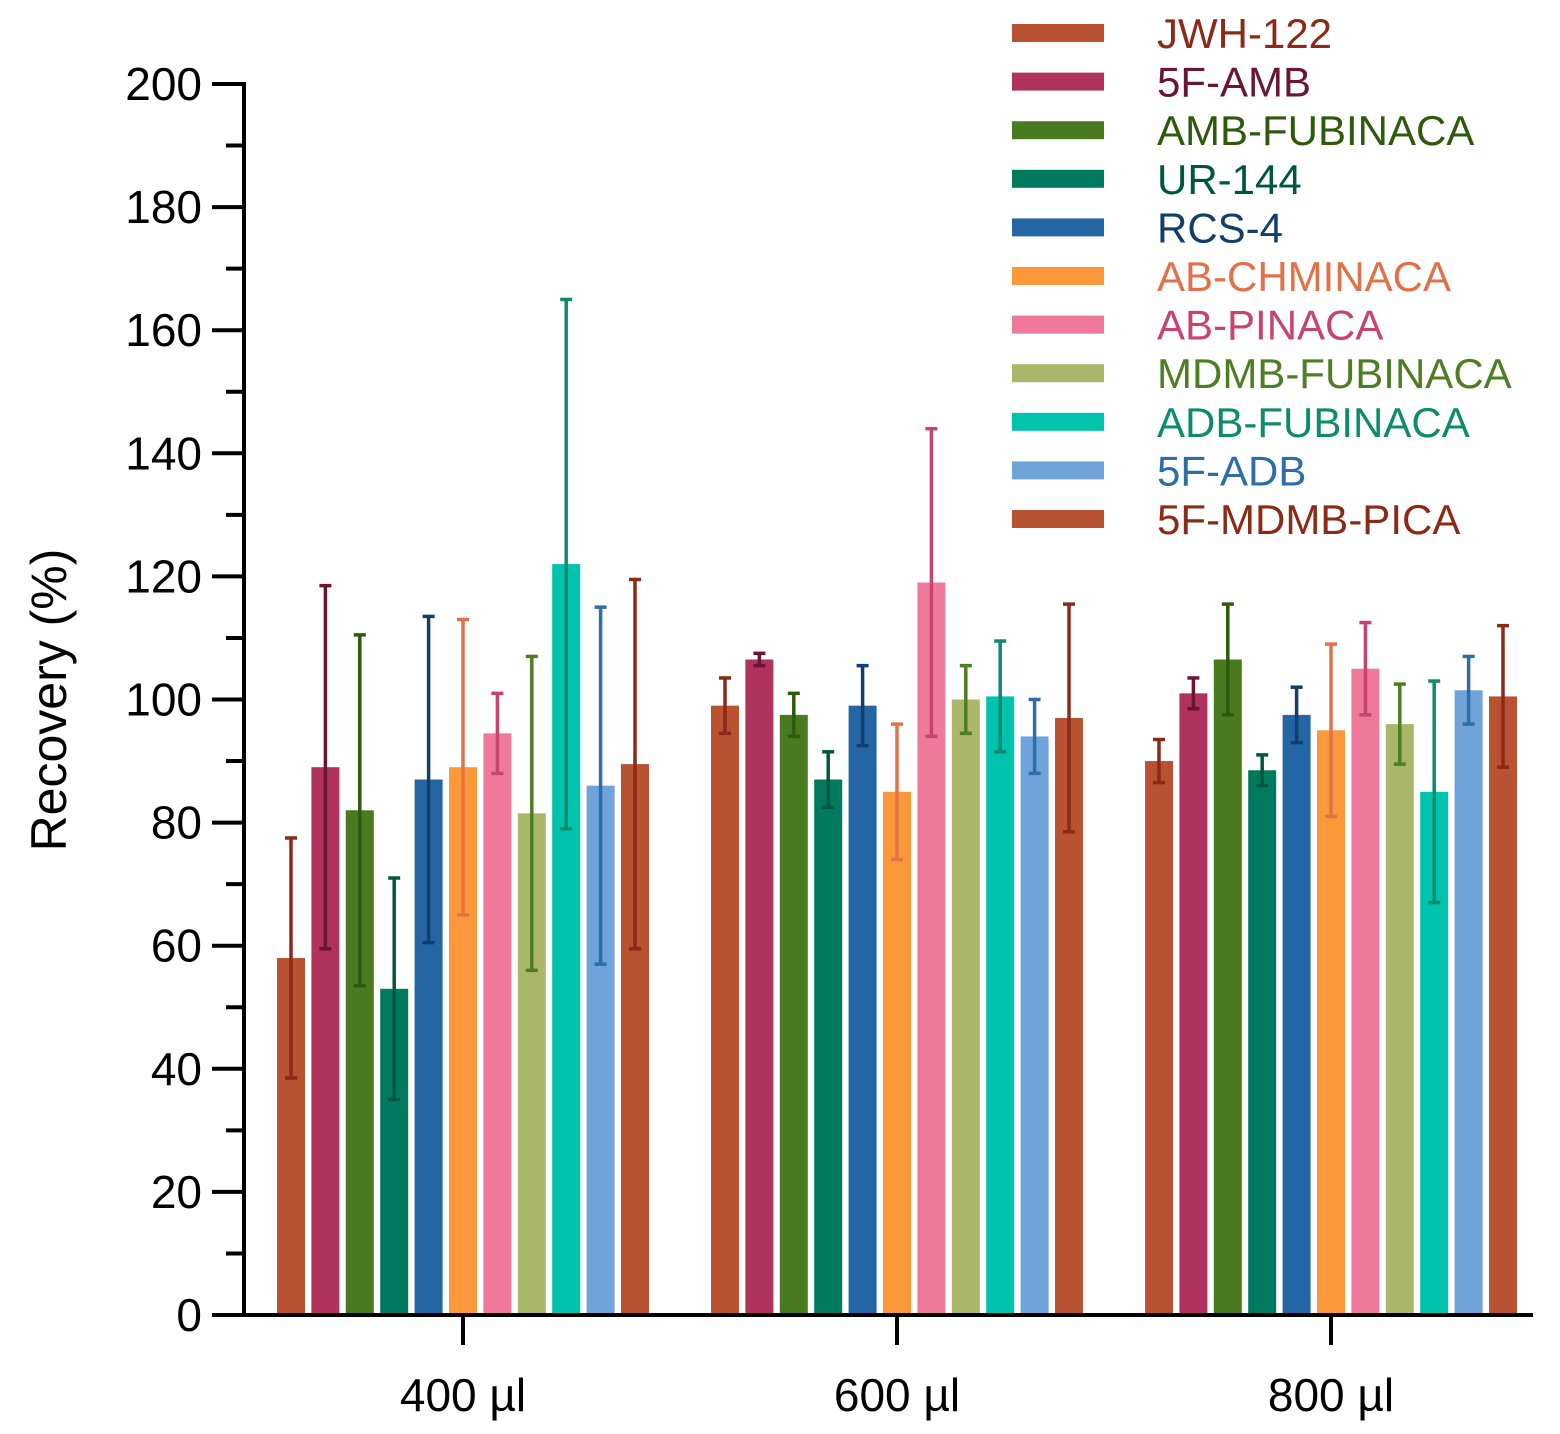 The width and height of the screenshot is (1560, 1434). Describe the element at coordinates (1159, 470) in the screenshot. I see `legend-item: 5F-ADB` at that location.